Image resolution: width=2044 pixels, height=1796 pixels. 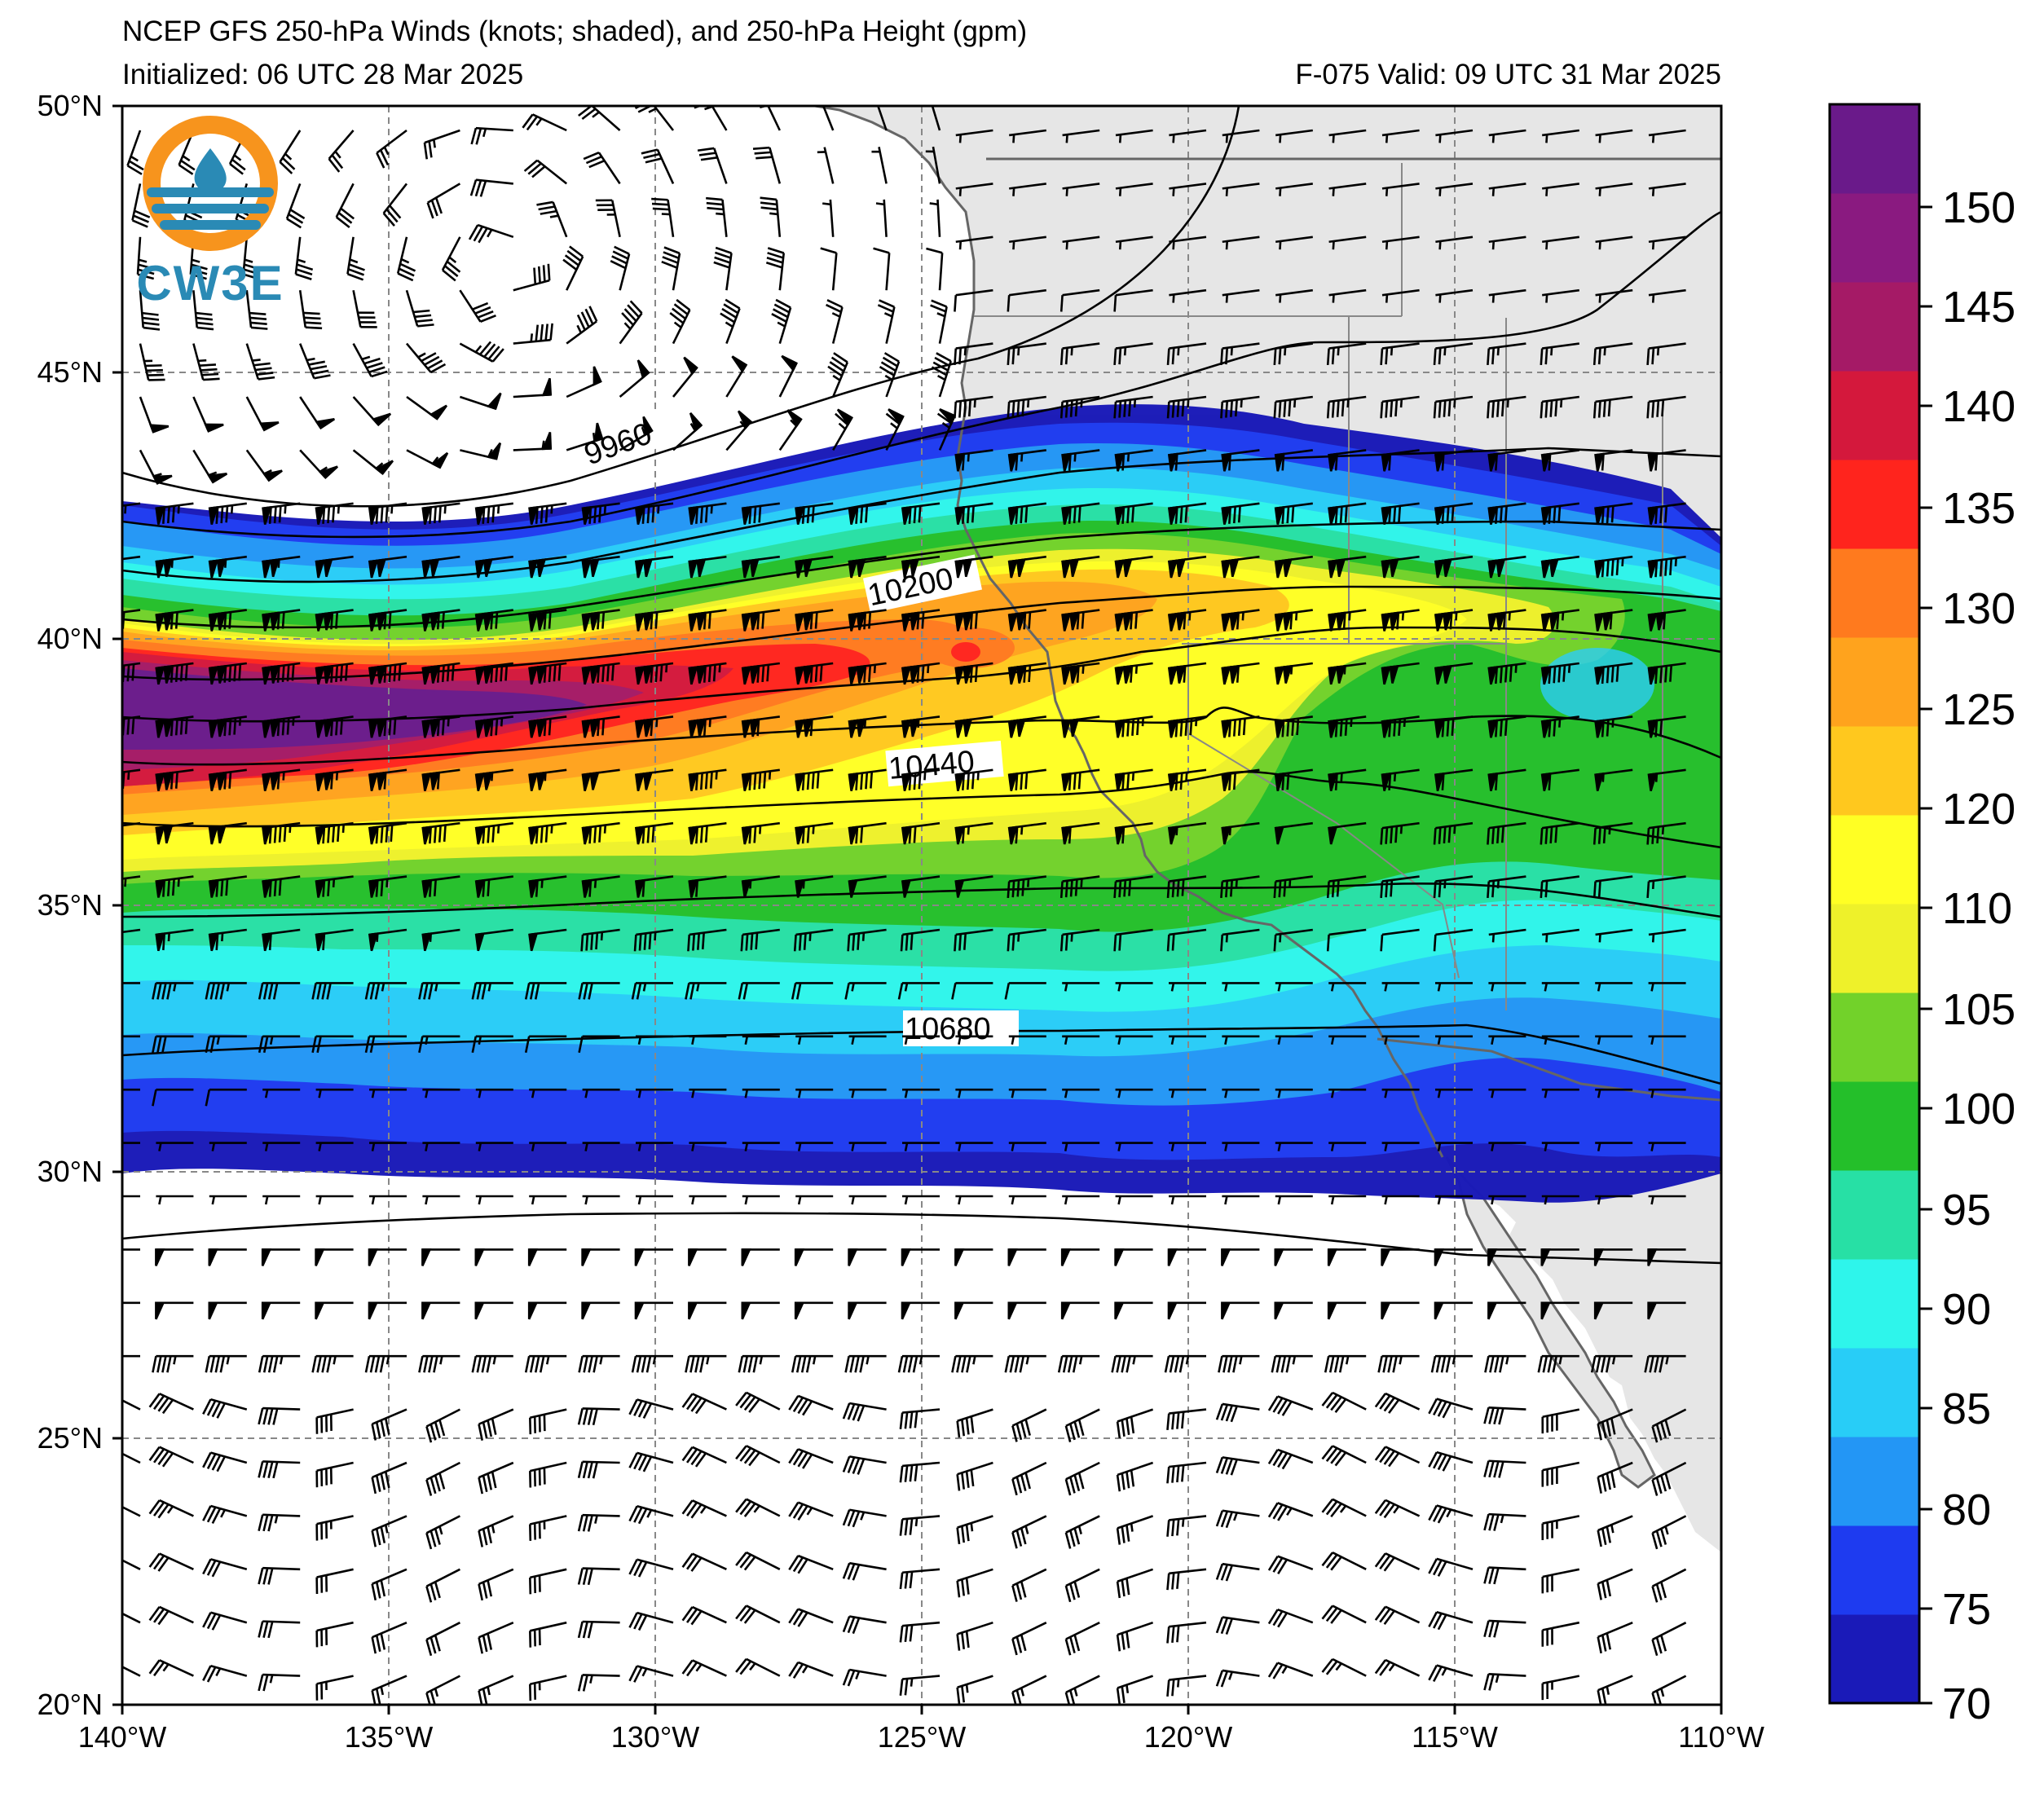 What do you see at coordinates (323, 74) in the screenshot?
I see `initialized-time: Initialized: 06 UTC 28 Mar 2025` at bounding box center [323, 74].